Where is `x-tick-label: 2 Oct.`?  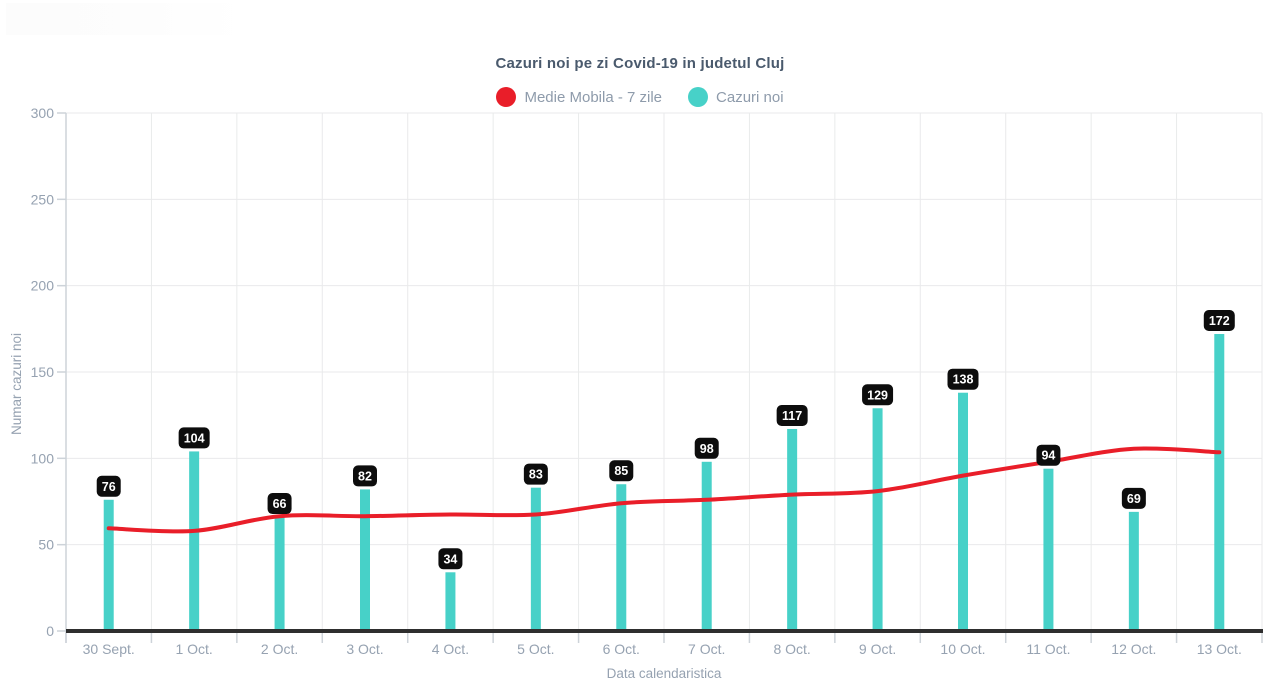 x-tick-label: 2 Oct. is located at coordinates (279, 649).